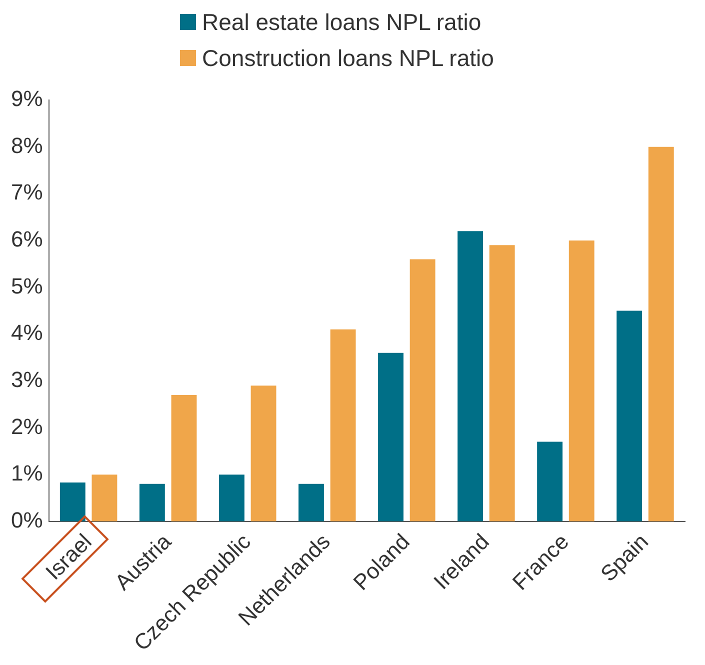 The width and height of the screenshot is (705, 665). Describe the element at coordinates (27, 99) in the screenshot. I see `y-tick-label: 9%` at that location.